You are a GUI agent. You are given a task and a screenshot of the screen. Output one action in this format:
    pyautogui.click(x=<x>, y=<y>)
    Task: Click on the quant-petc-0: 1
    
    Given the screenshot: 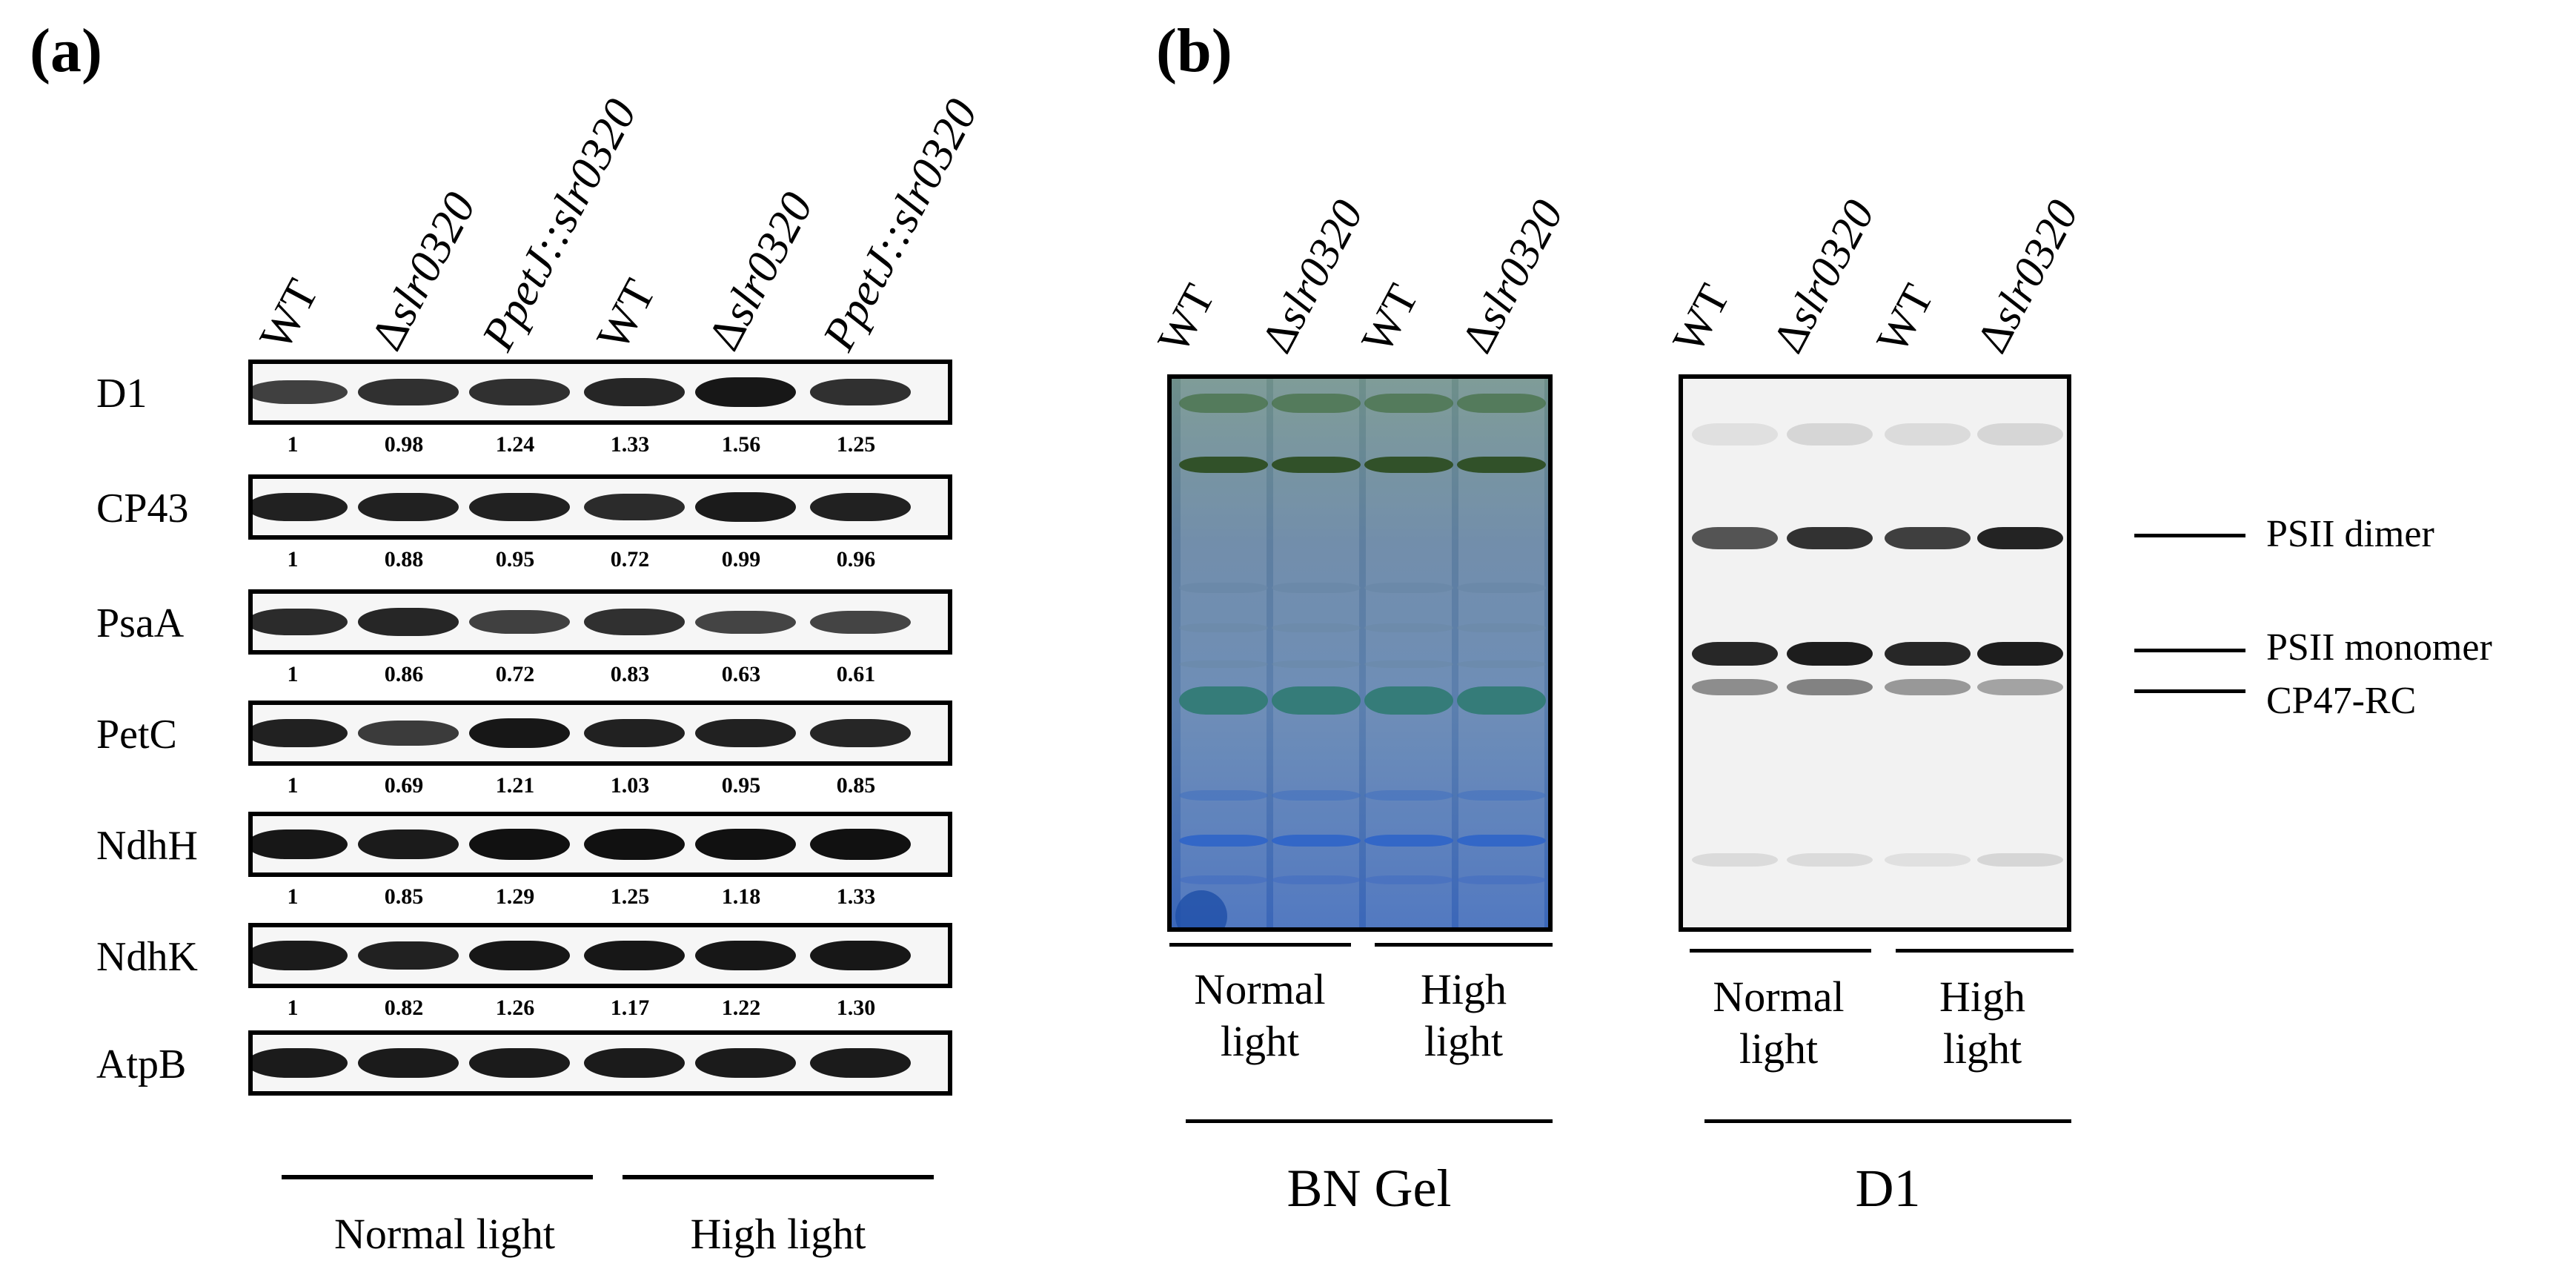 What is the action you would take?
    pyautogui.click(x=293, y=785)
    